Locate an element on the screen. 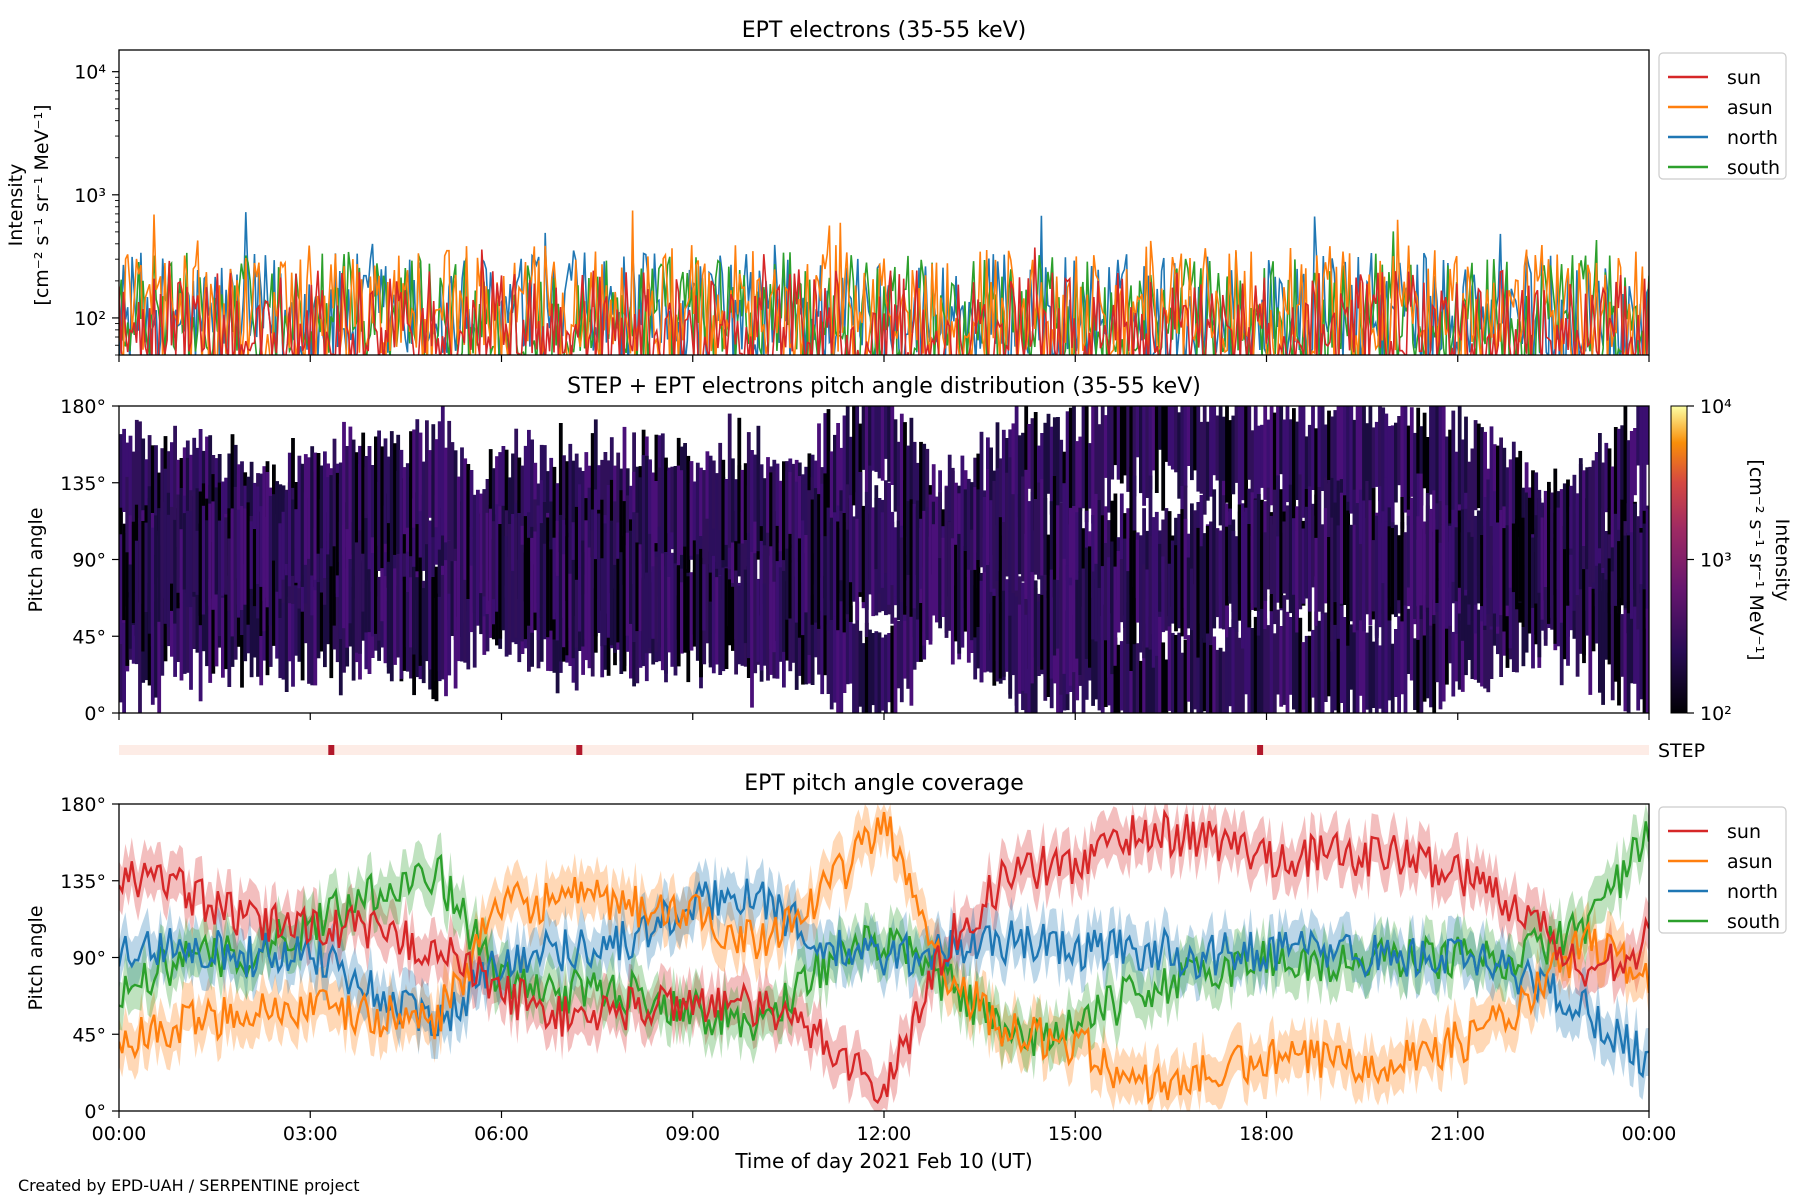 The image size is (1800, 1200). panel3-ylabel: Pitch angle is located at coordinates (36, 957).